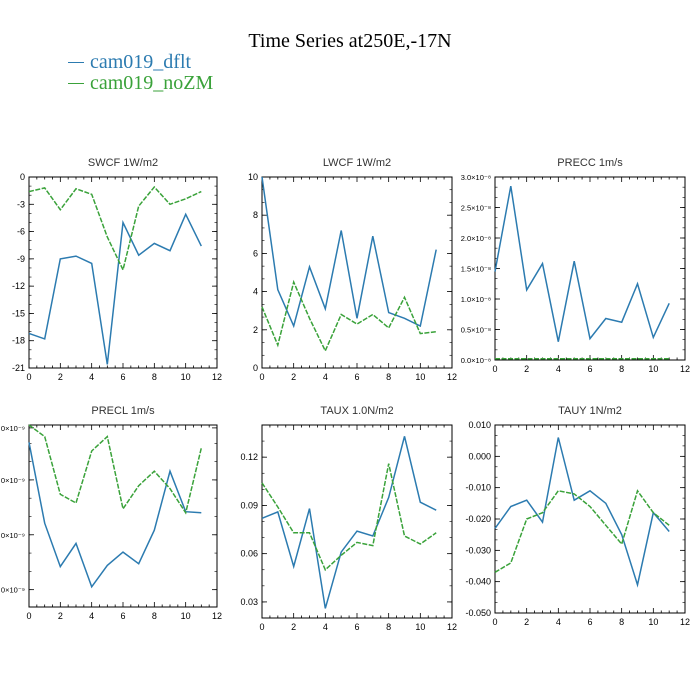 This screenshot has width=700, height=700. Describe the element at coordinates (255, 215) in the screenshot. I see `y-tick-label: 8` at that location.